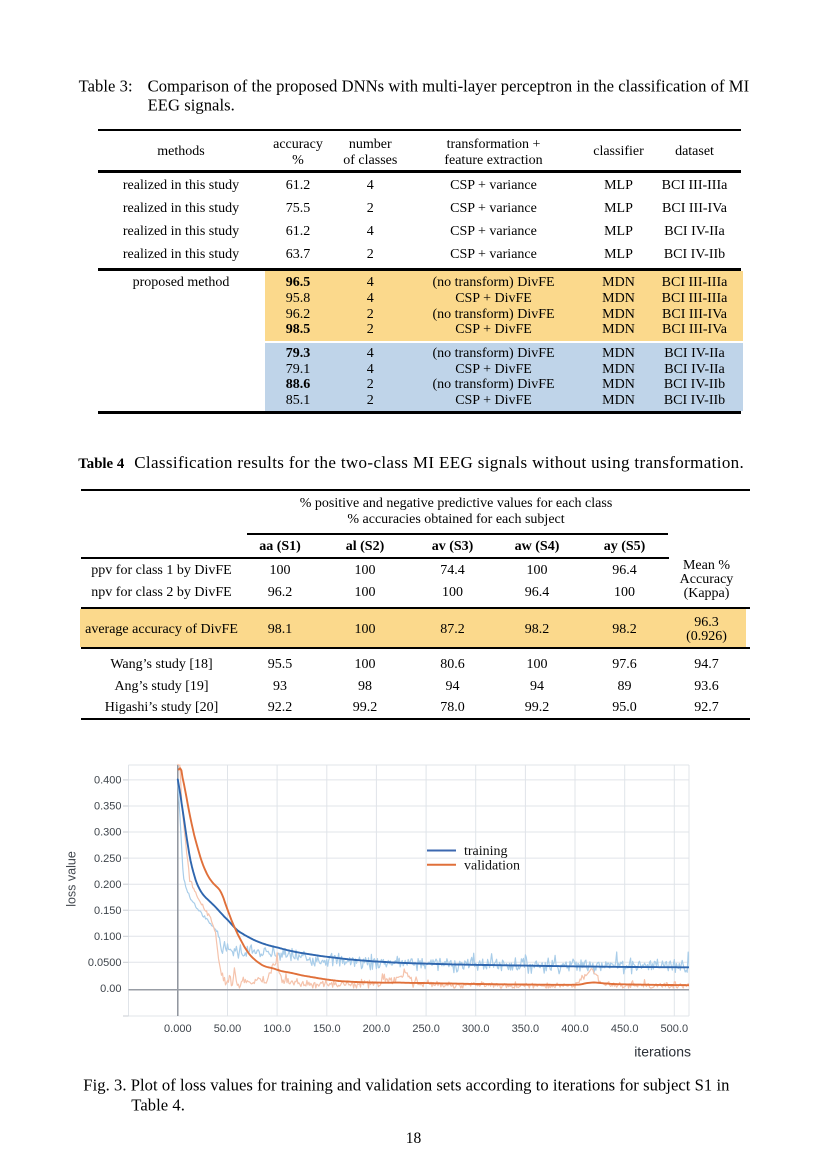  I want to click on svg-text: 400.0, so click(575, 1029).